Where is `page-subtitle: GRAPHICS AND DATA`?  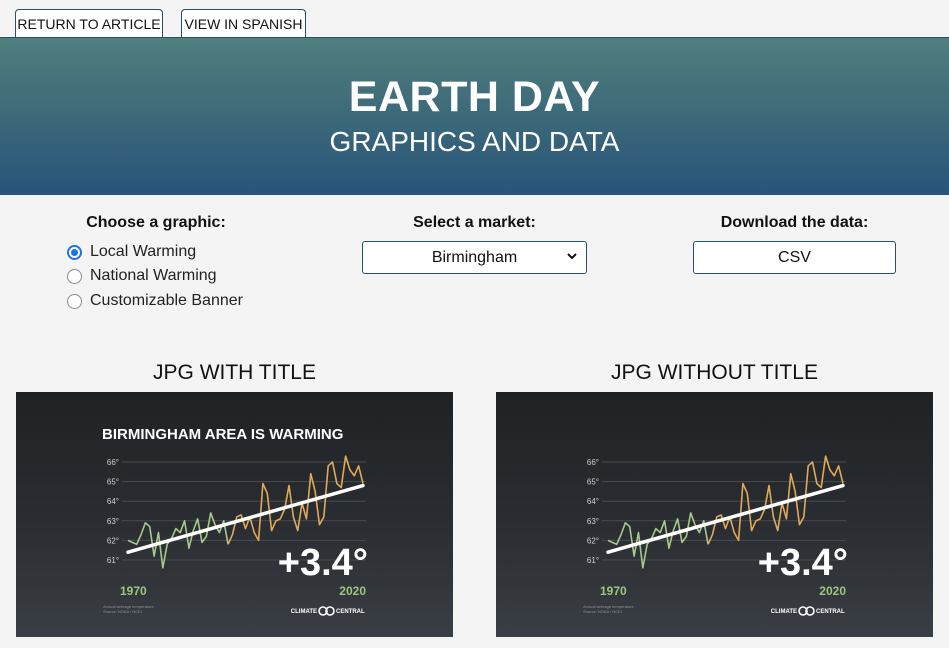 page-subtitle: GRAPHICS AND DATA is located at coordinates (474, 141).